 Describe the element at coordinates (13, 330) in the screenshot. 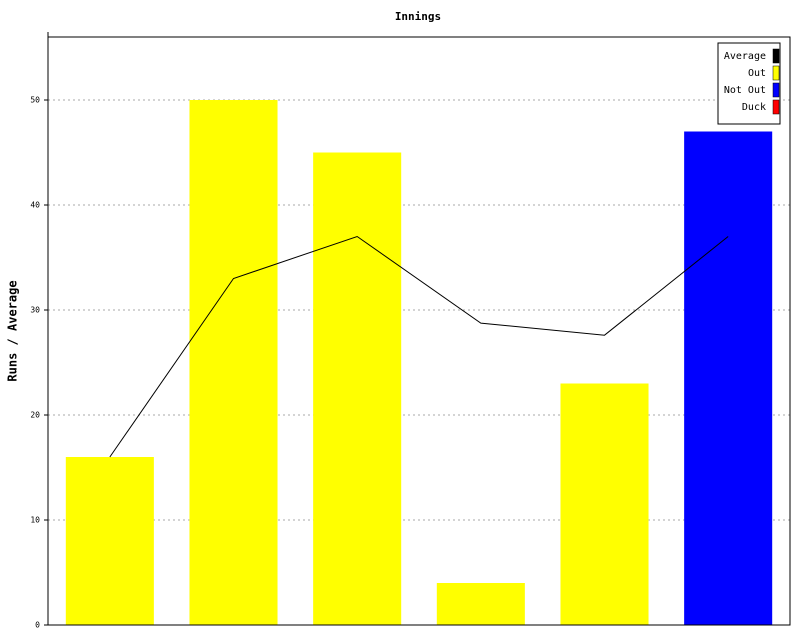

I see `y-axis-label: Runs / Average` at that location.